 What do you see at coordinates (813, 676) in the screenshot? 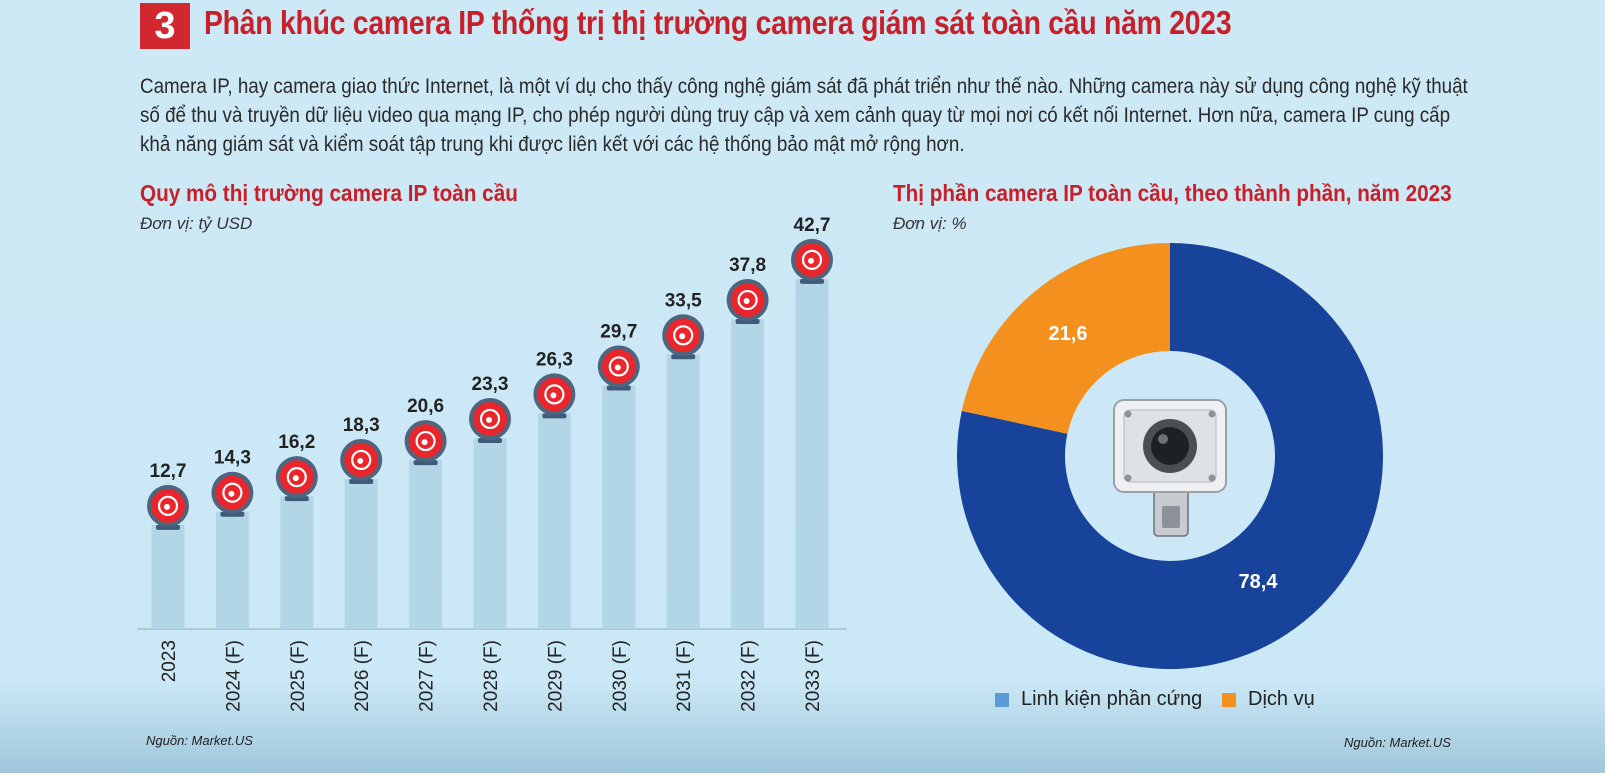
I see `x-tick-label: 2033 (F)` at bounding box center [813, 676].